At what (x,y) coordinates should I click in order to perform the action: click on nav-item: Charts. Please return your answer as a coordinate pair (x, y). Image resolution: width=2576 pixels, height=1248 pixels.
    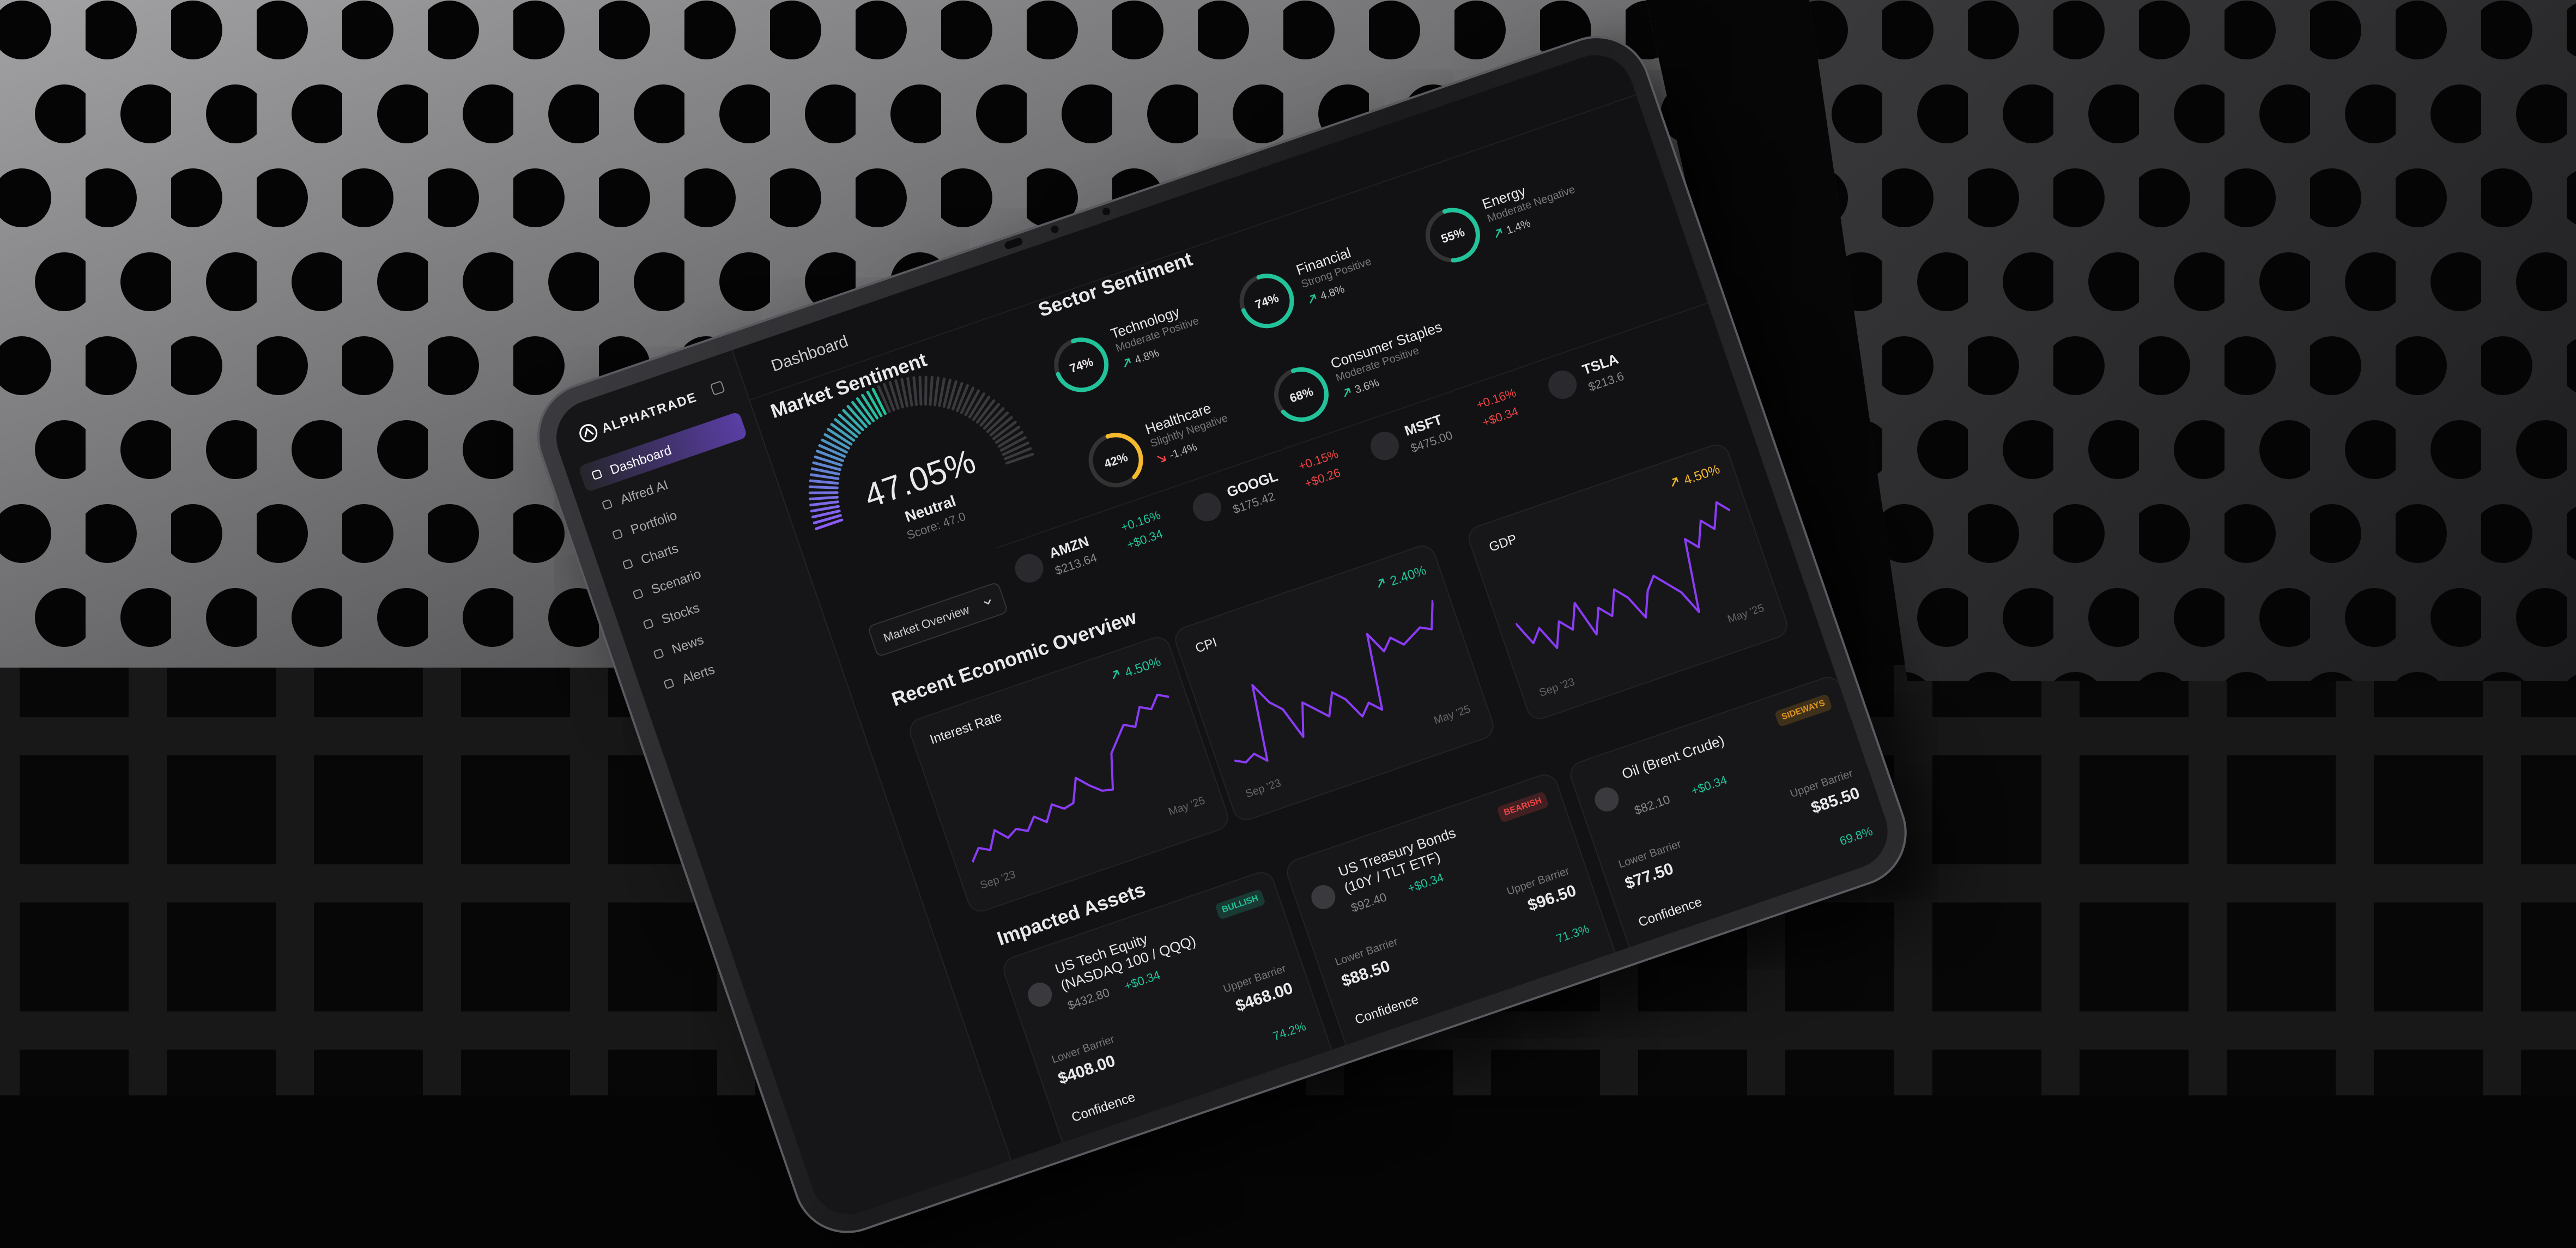
    Looking at the image, I should click on (694, 541).